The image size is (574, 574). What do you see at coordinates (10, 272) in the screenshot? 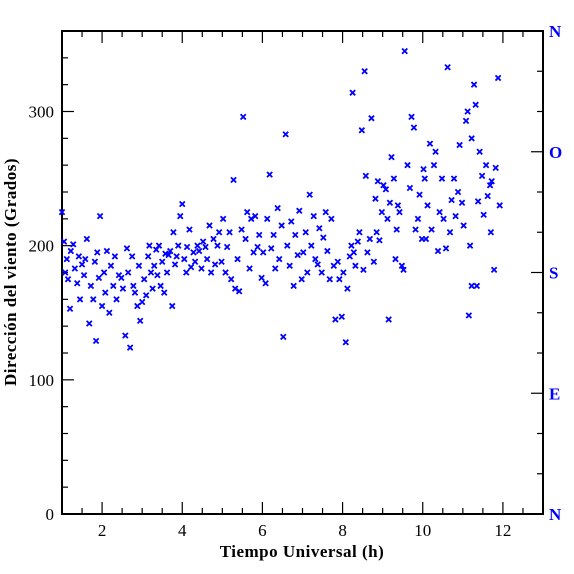
I see `y-axis-title: Dirección del viento (Grados)` at bounding box center [10, 272].